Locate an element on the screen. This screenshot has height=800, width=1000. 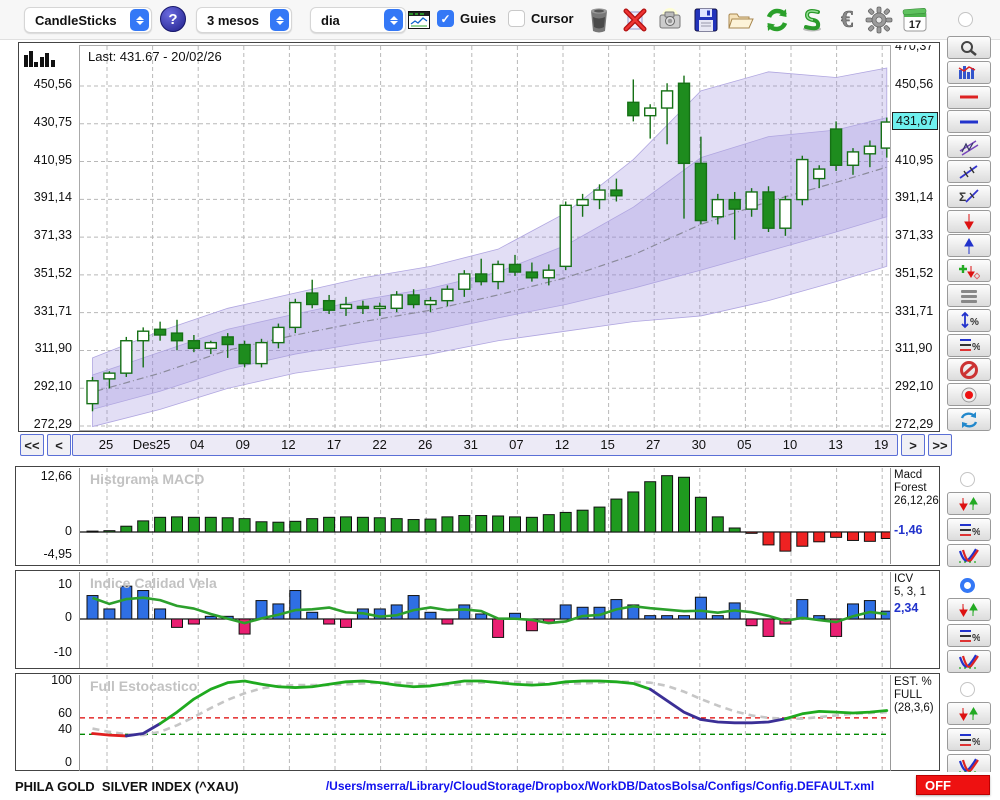
macd-signal-arrows-button is located at coordinates (969, 503).